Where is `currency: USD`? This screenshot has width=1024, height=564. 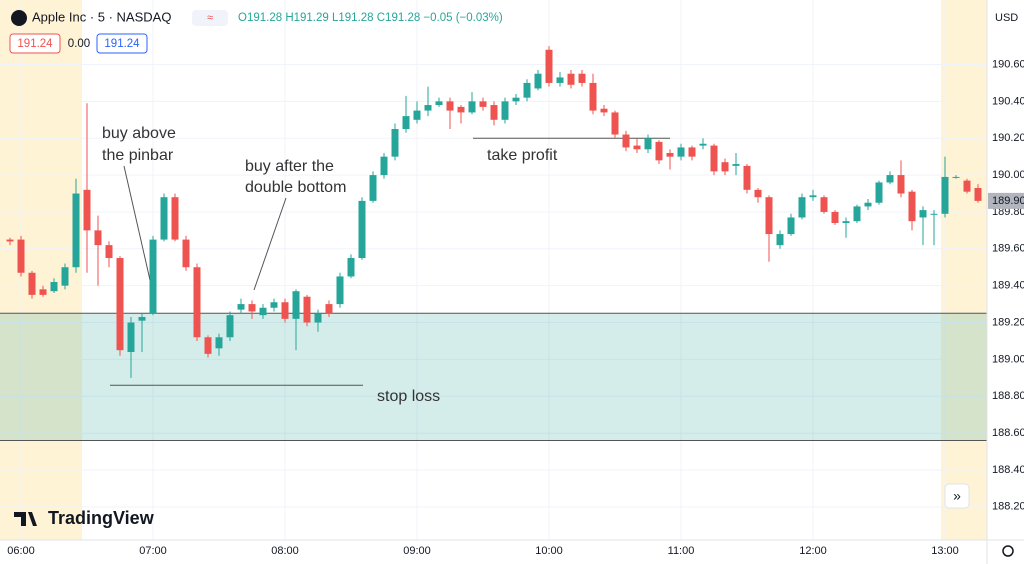
currency: USD is located at coordinates (1006, 18).